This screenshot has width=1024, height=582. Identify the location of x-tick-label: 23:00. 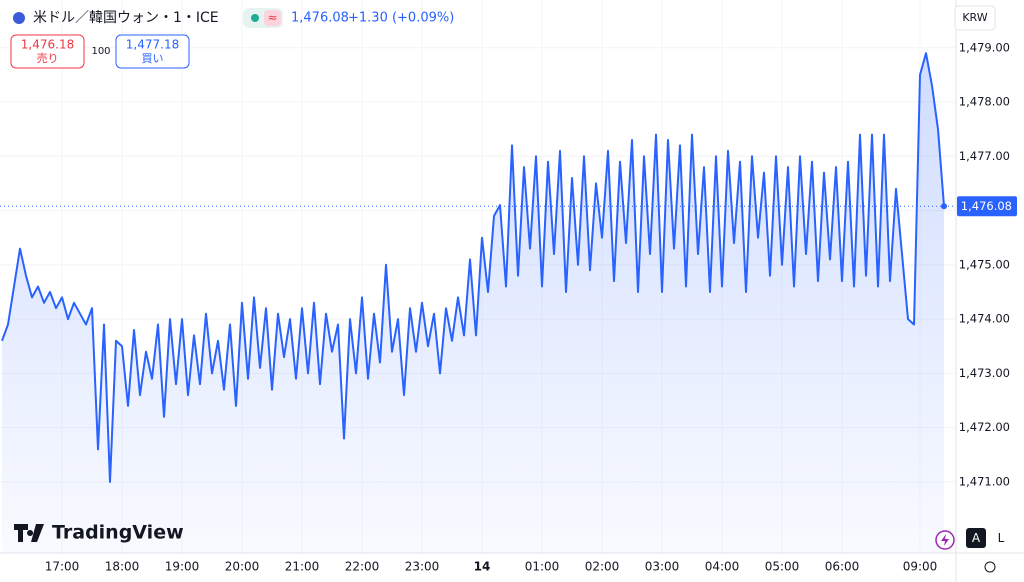
(422, 567).